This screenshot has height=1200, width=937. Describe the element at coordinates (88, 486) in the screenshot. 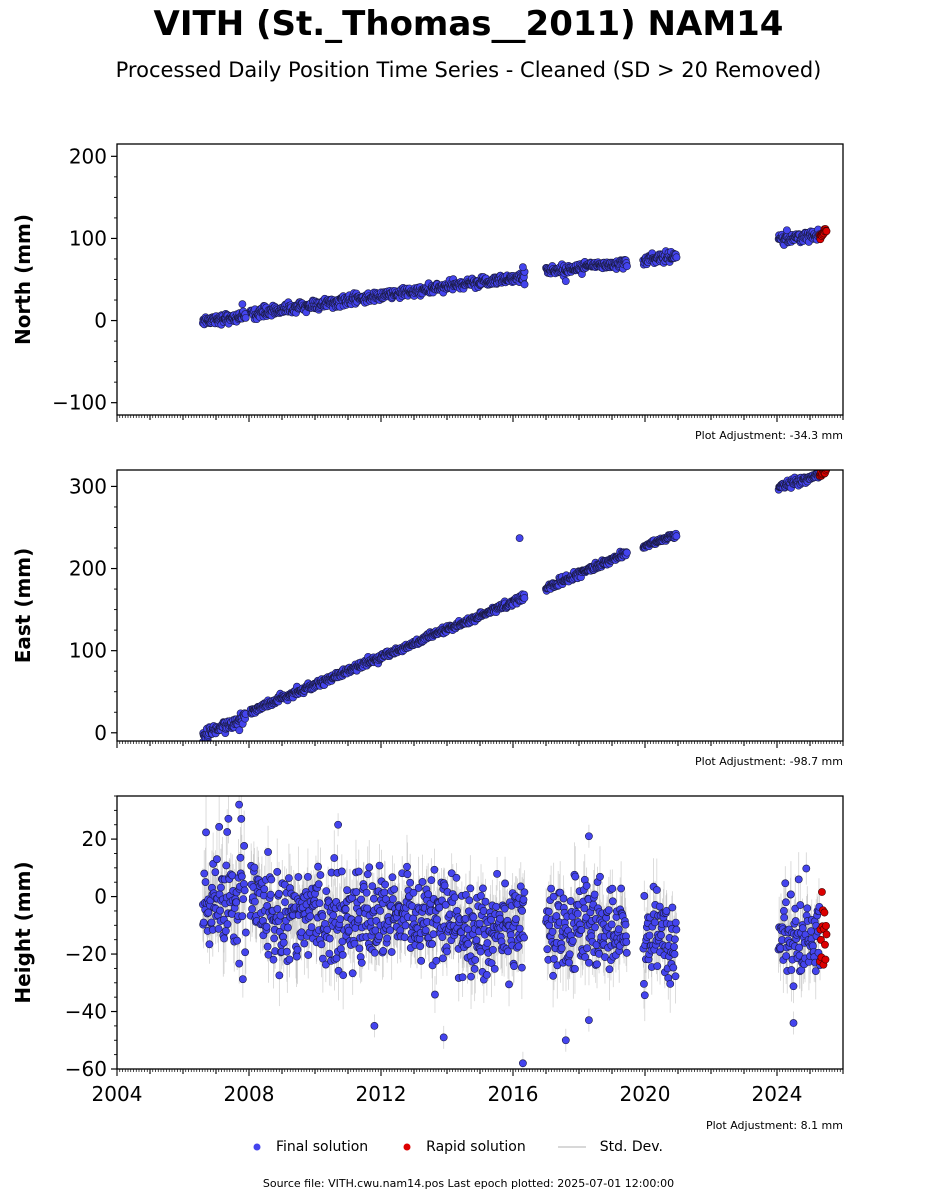

I see `y-tick-label: 300` at that location.